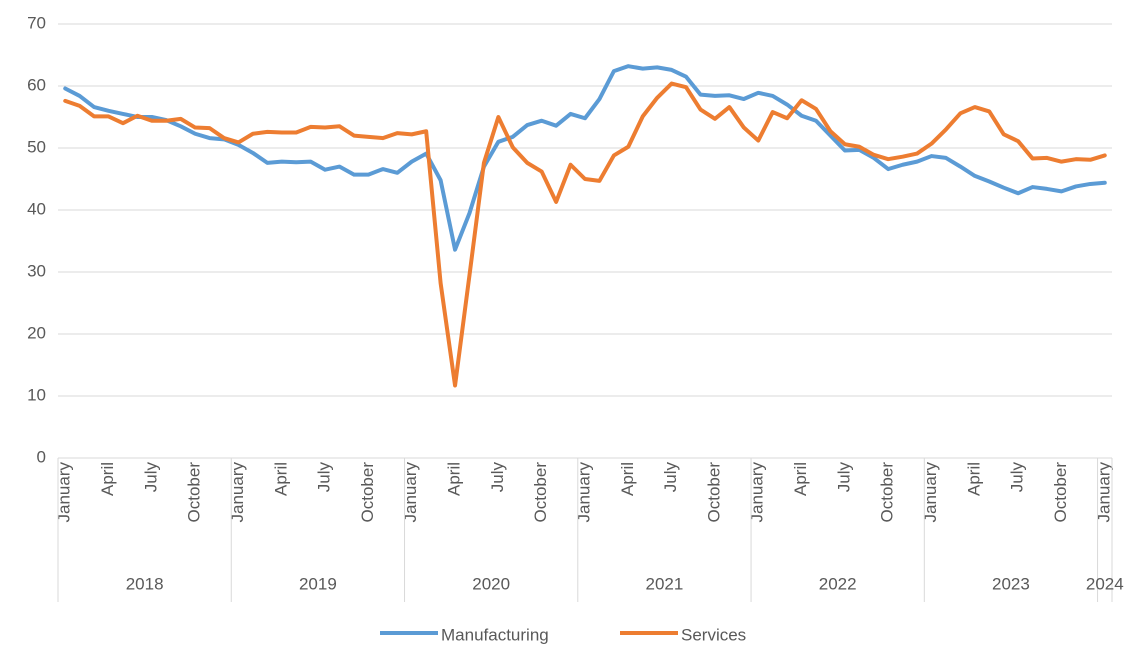 This screenshot has height=646, width=1136. Describe the element at coordinates (318, 583) in the screenshot. I see `category-group-label: 2019` at that location.